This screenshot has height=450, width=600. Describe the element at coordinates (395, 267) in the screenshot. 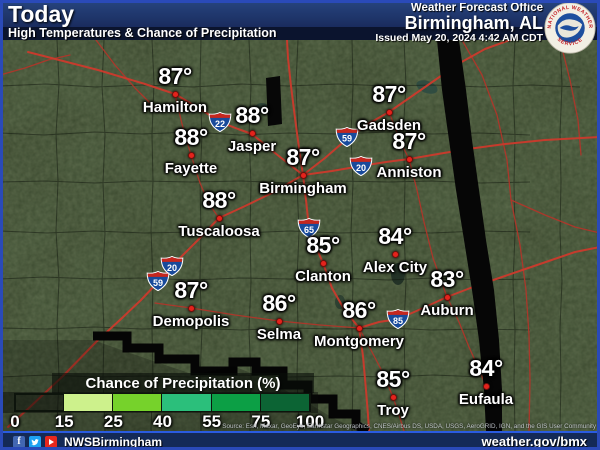

I see `city-name-label: Alex City` at that location.